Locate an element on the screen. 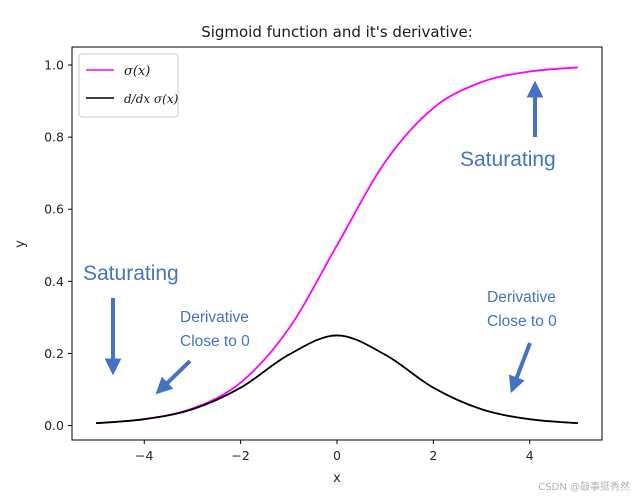 This screenshot has height=497, width=636. watermark: CSDN @敲事挺秀然 is located at coordinates (584, 486).